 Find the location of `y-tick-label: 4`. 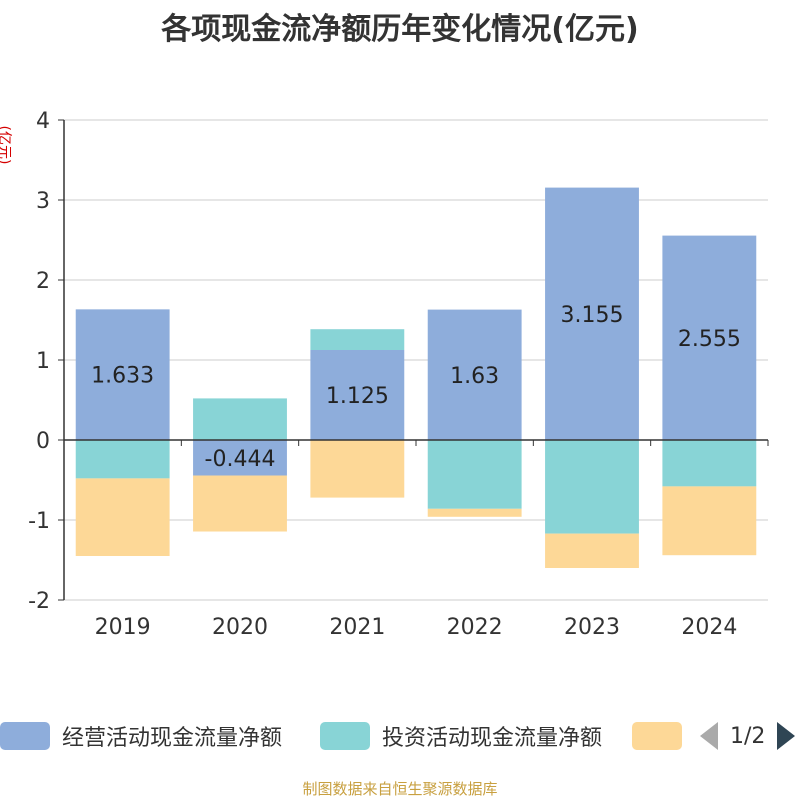

y-tick-label: 4 is located at coordinates (43, 121).